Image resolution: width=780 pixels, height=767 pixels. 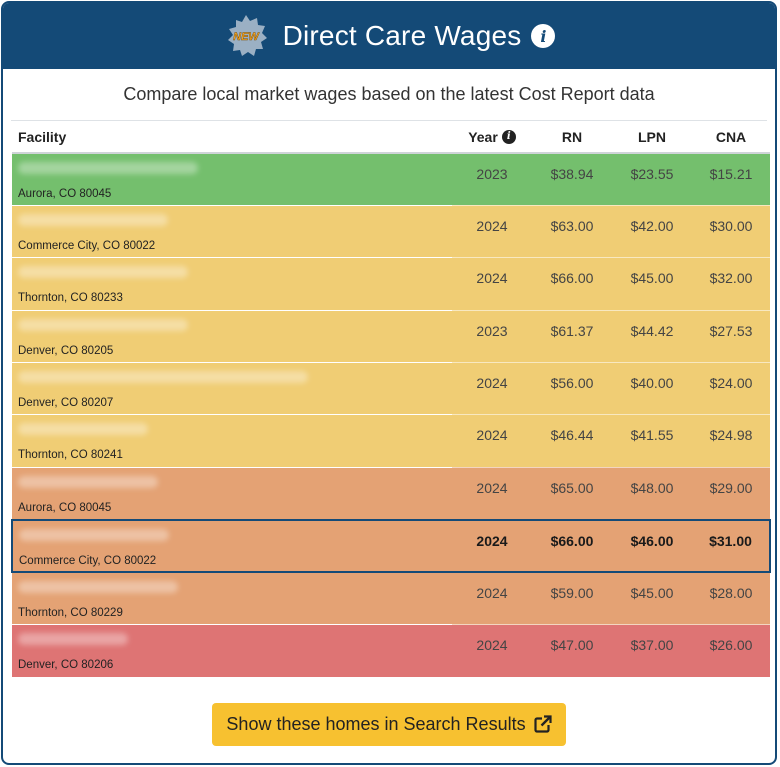 I want to click on column-header-year: Year i, so click(x=492, y=137).